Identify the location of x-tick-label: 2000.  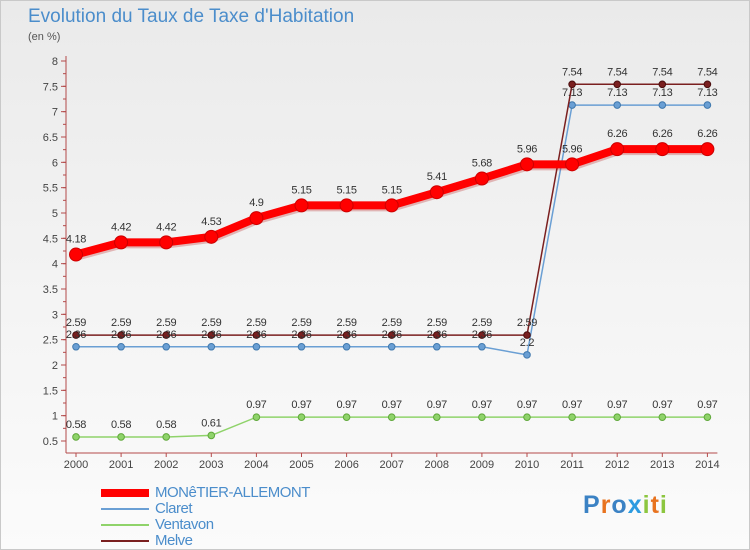
(76, 465).